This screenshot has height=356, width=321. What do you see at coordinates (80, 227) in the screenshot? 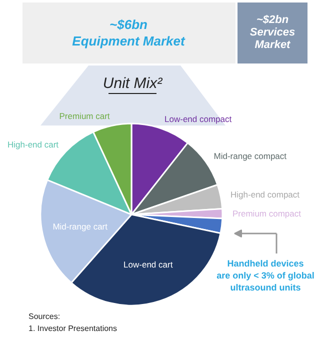
I see `slice-label: Mid-range cart` at bounding box center [80, 227].